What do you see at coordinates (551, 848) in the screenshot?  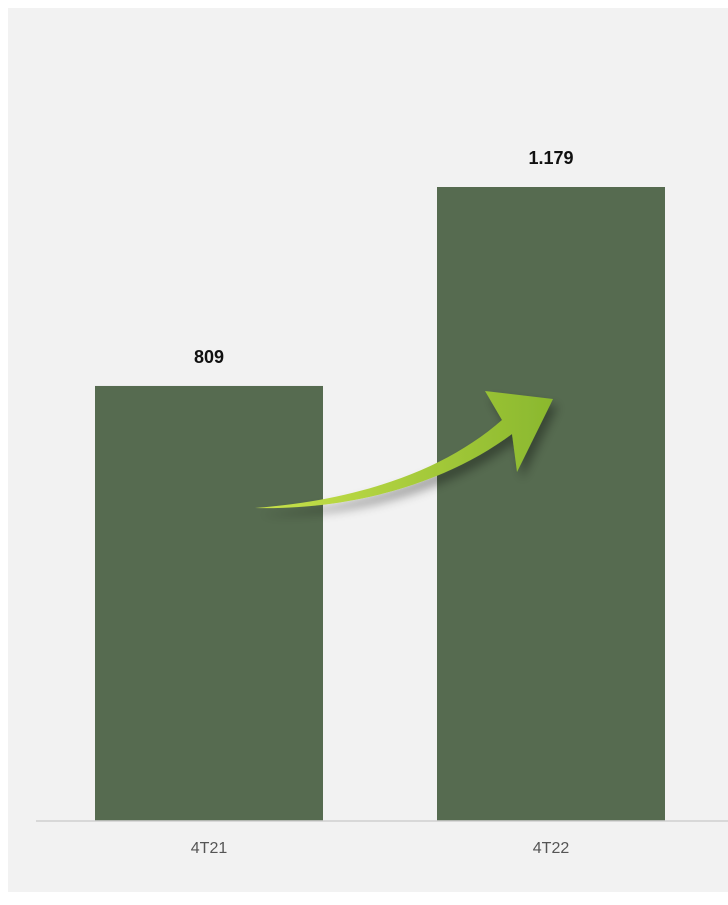 I see `x-tick-label-4T22: 4T22` at bounding box center [551, 848].